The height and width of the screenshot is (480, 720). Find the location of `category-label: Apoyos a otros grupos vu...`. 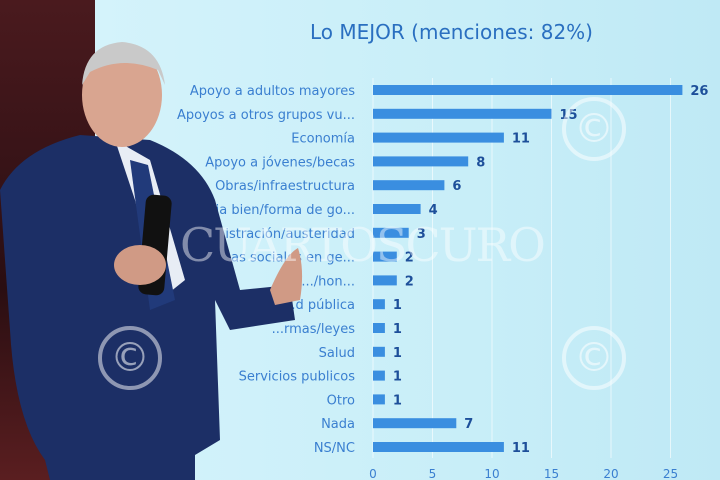

category-label: Apoyos a otros grupos vu... is located at coordinates (266, 115).